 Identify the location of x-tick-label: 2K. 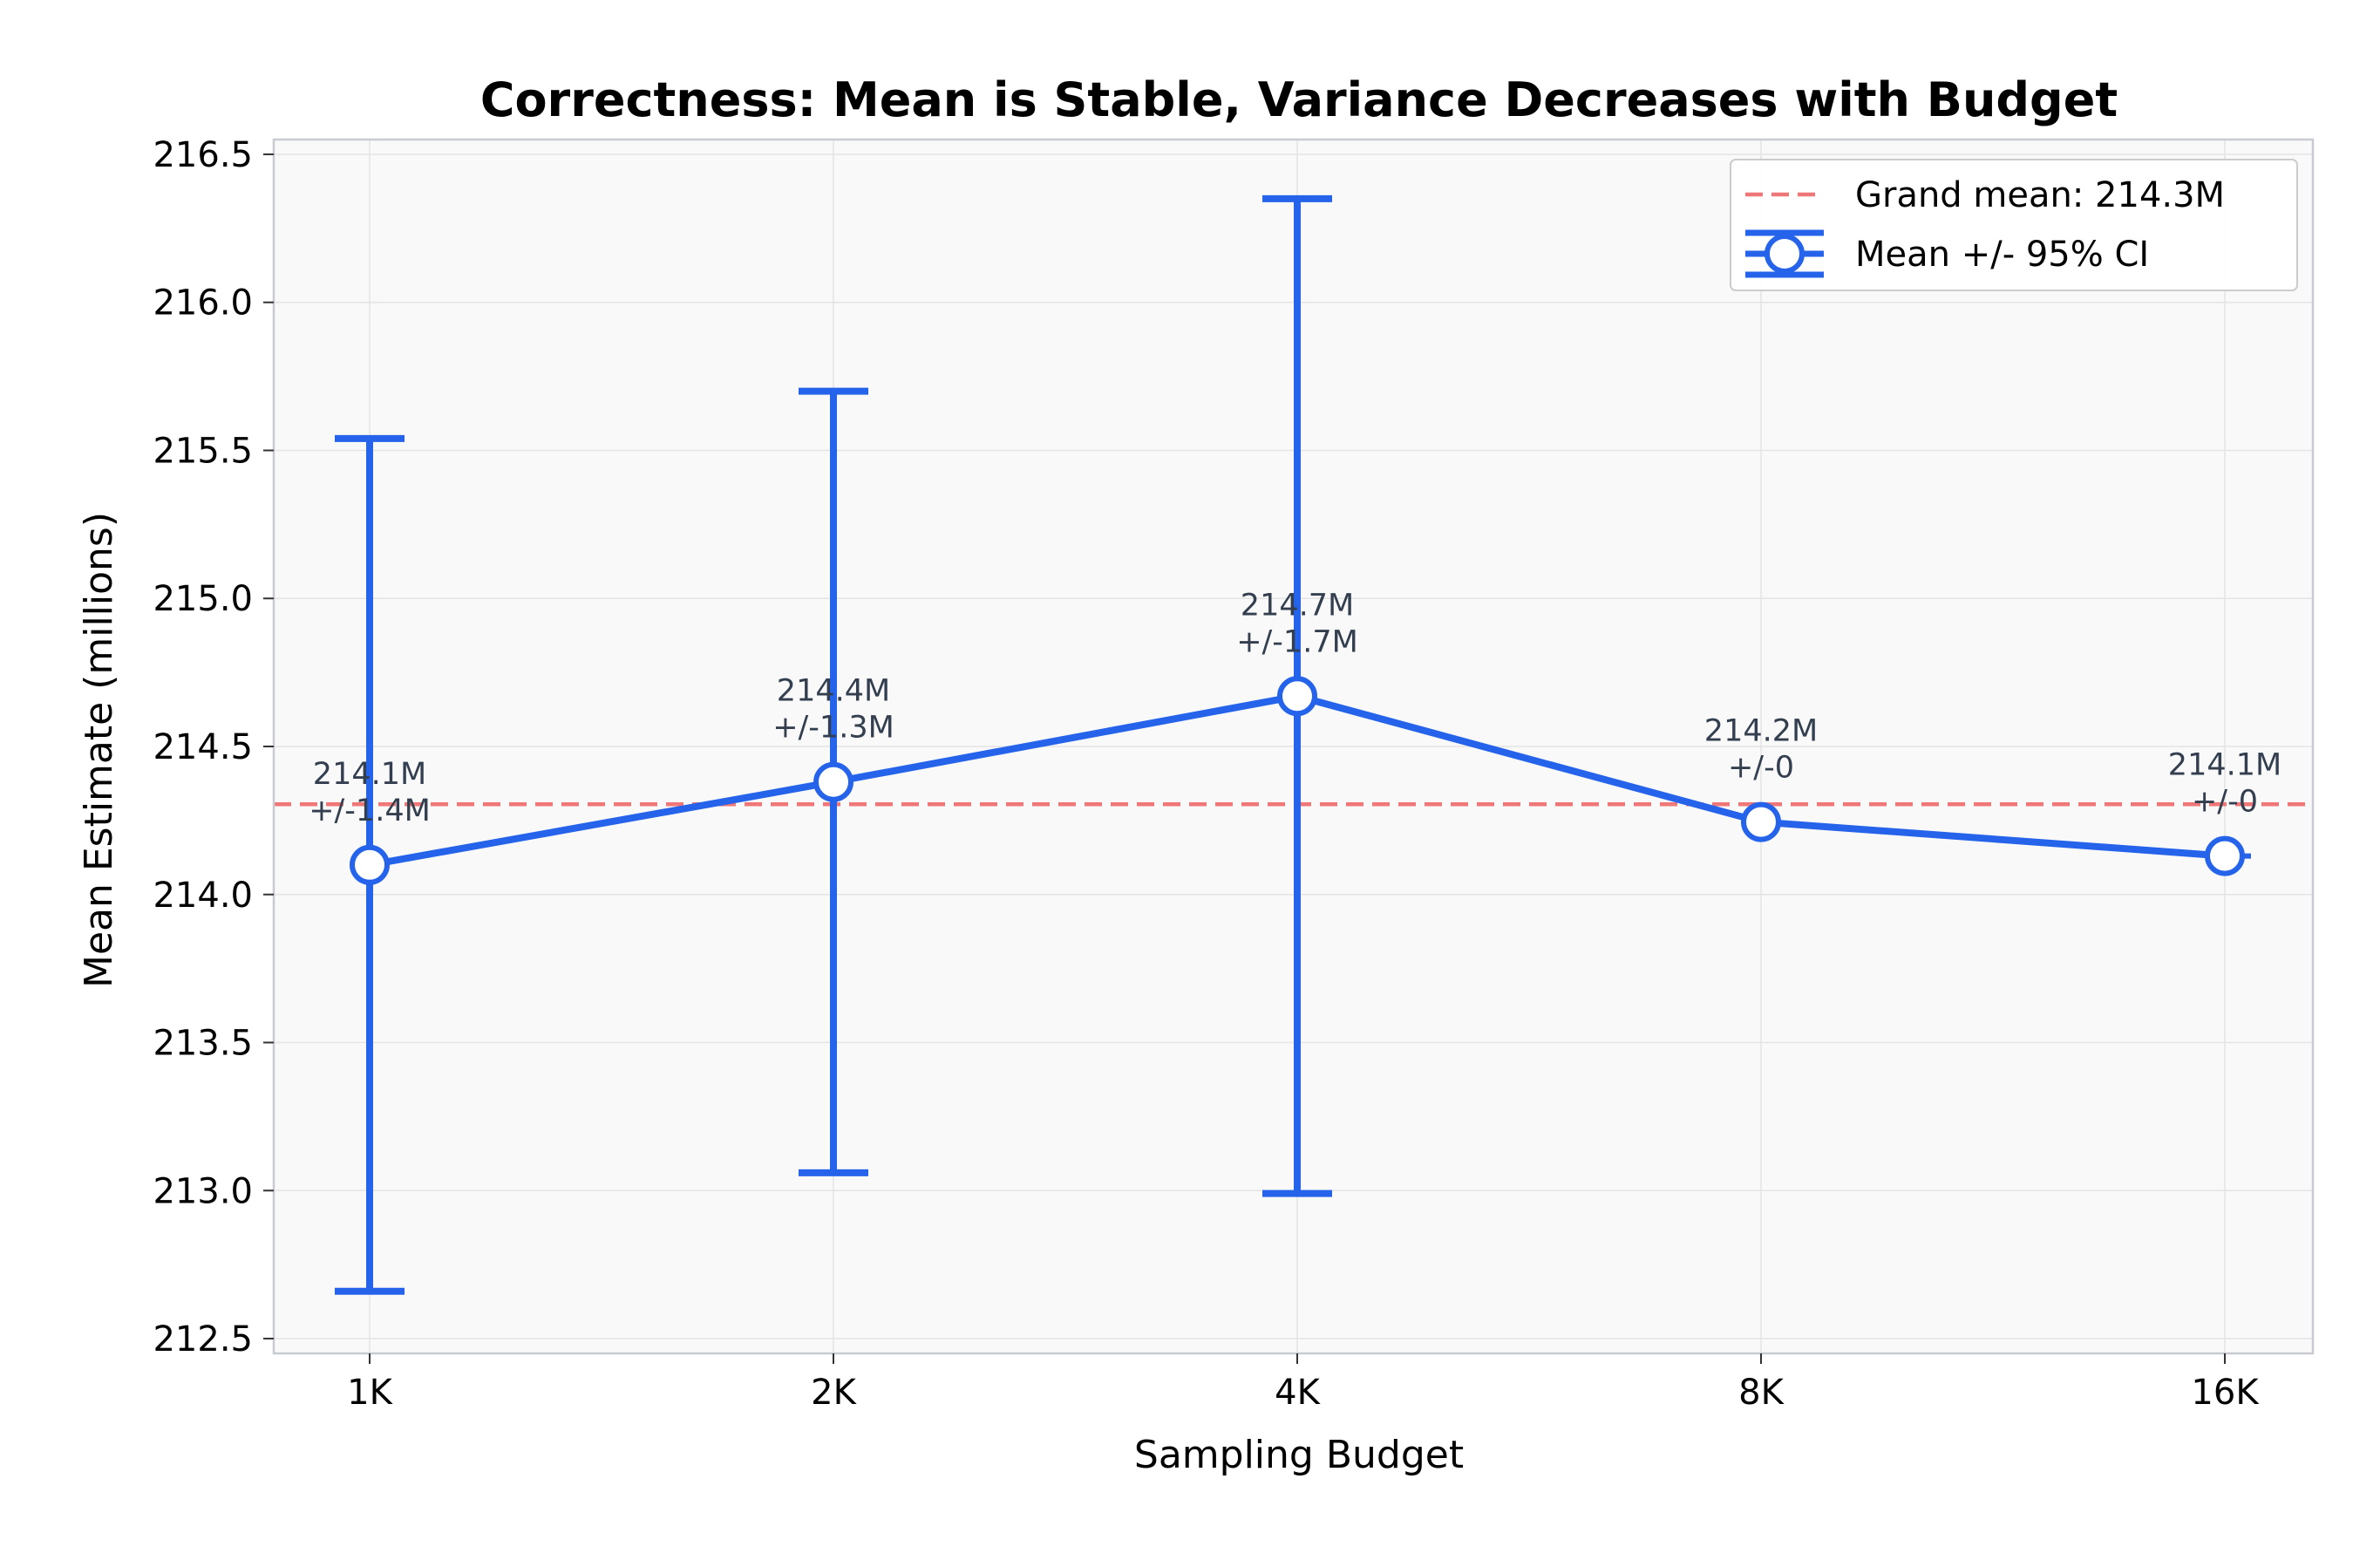
(834, 1393).